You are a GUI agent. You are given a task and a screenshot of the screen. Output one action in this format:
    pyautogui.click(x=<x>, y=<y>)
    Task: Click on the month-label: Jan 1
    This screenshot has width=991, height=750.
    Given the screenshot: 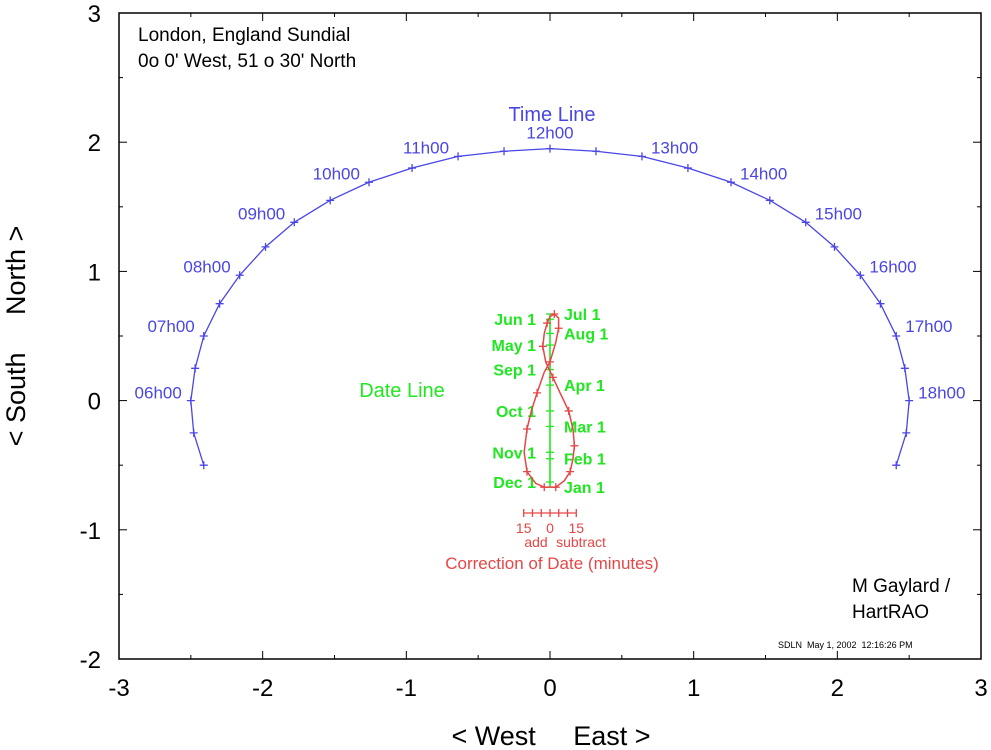 What is the action you would take?
    pyautogui.click(x=584, y=488)
    